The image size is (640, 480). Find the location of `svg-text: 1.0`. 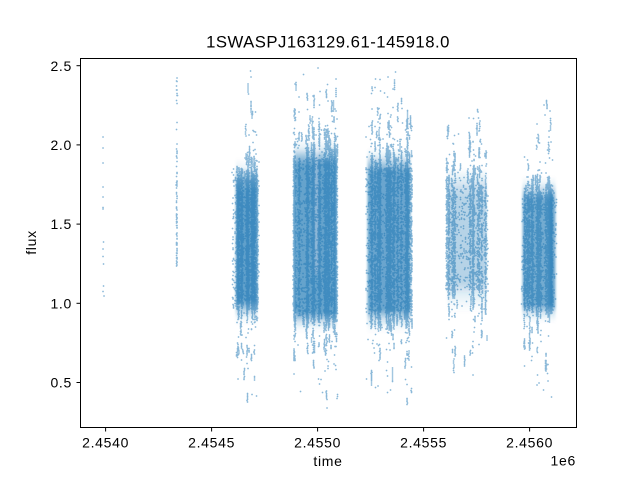

svg-text: 1.0 is located at coordinates (61, 303).